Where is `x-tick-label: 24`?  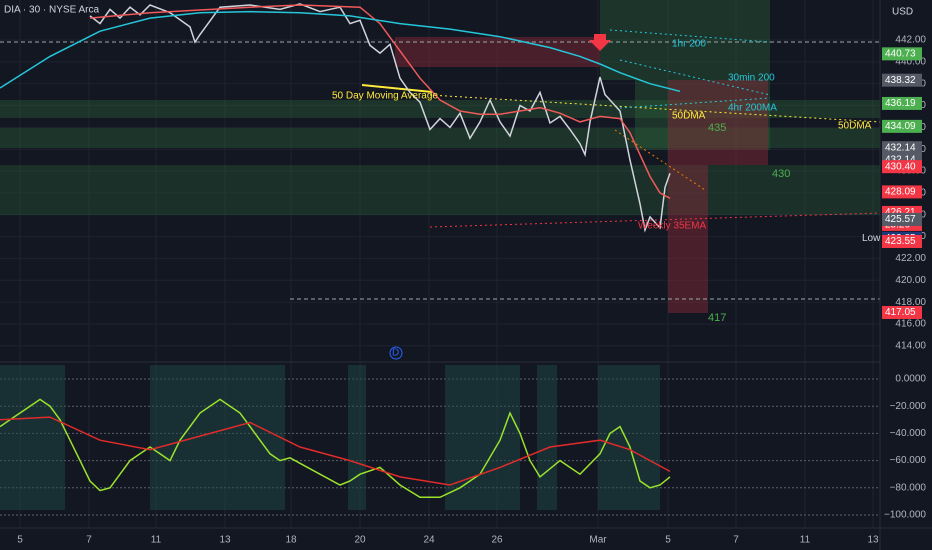 x-tick-label: 24 is located at coordinates (429, 540).